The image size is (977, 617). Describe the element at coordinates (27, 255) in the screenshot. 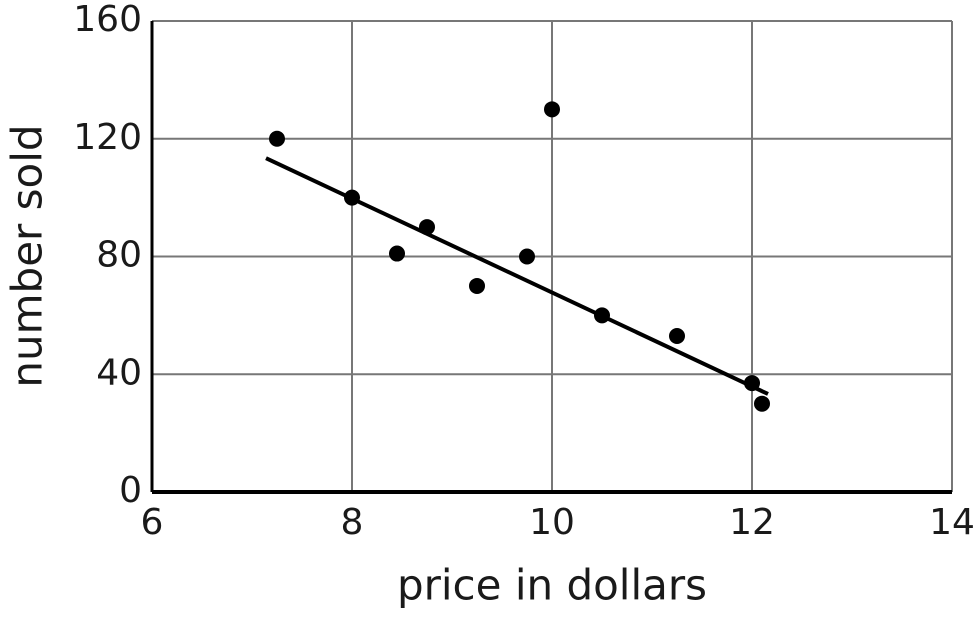

I see `y-axis-label: number sold` at that location.